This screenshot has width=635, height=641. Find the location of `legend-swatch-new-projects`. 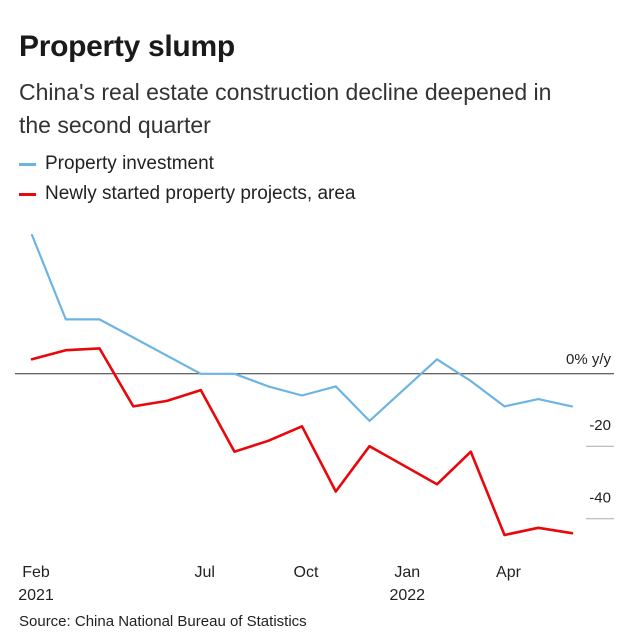

legend-swatch-new-projects is located at coordinates (27, 194).